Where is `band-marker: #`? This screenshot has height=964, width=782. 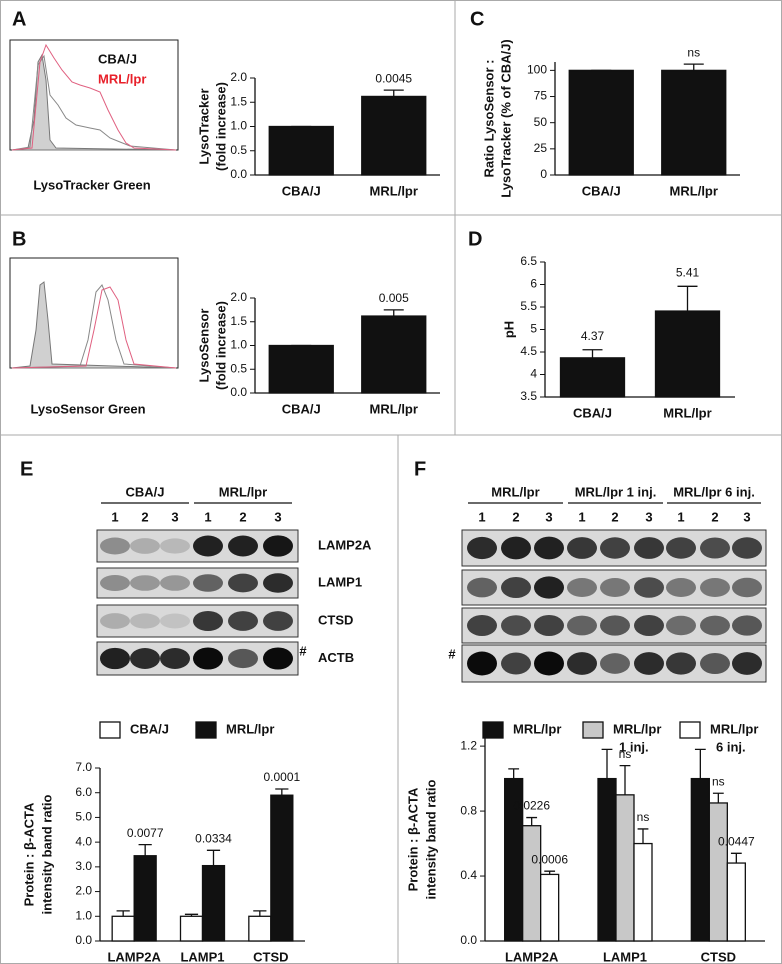
band-marker: # is located at coordinates (452, 653).